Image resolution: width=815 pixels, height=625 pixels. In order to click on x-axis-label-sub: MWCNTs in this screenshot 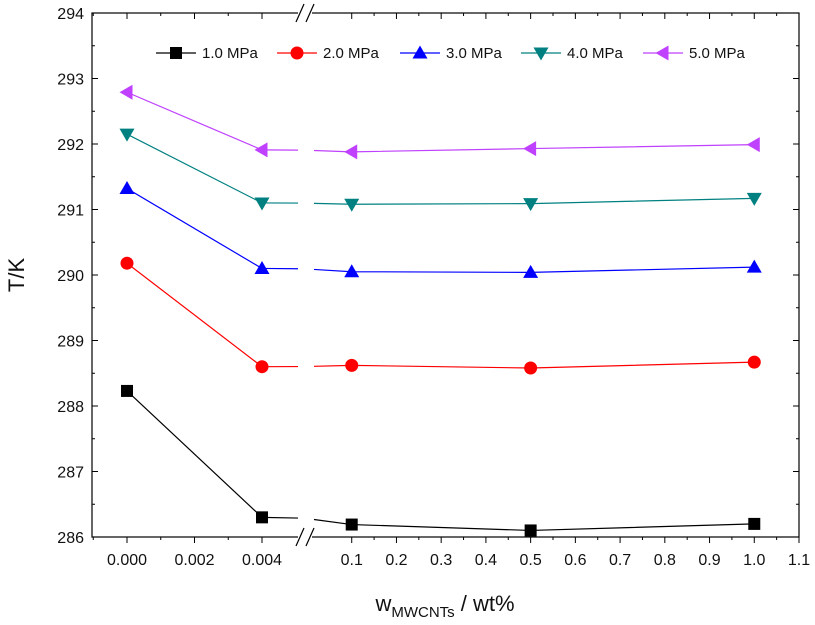, I will do `click(422, 612)`.